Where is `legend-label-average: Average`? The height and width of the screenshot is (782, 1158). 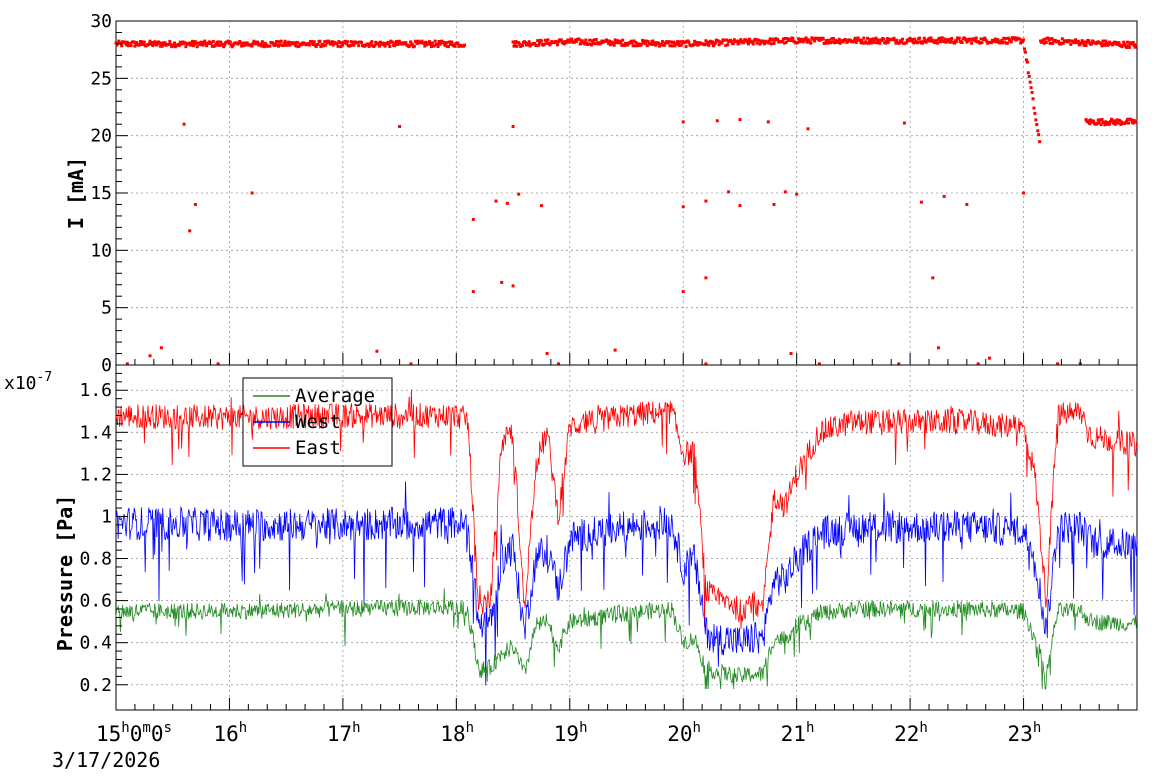
legend-label-average: Average is located at coordinates (335, 396).